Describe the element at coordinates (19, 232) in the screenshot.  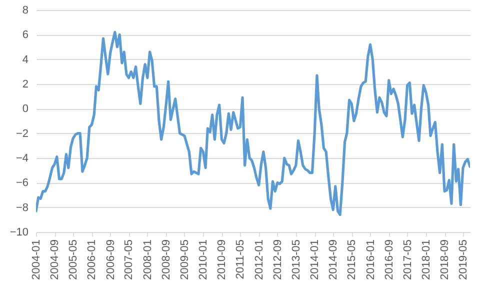
I see `y-tick-label: −10` at that location.